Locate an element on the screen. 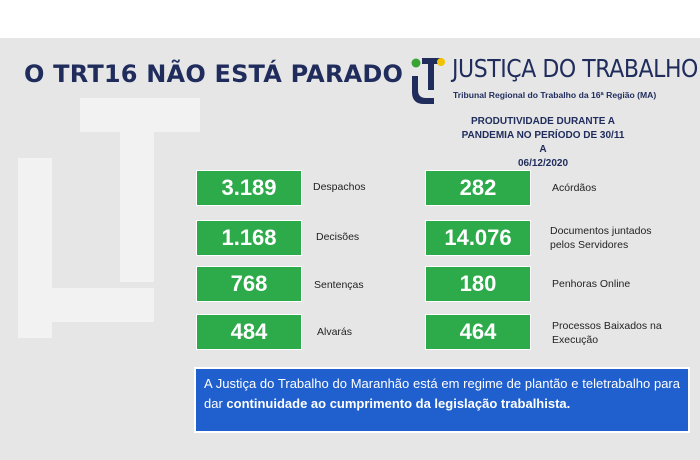  stat-acordaos-label: Acórdãos is located at coordinates (574, 188).